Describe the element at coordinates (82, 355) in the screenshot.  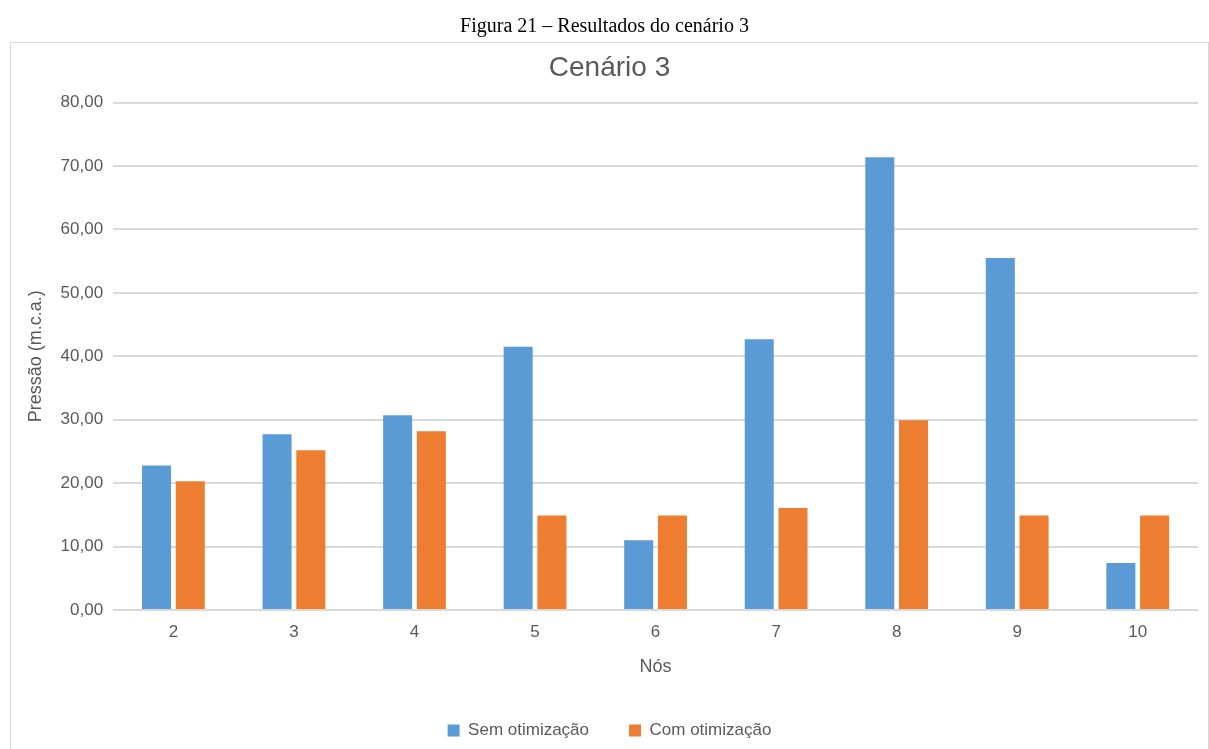
I see `y-tick-label: 40,00` at that location.